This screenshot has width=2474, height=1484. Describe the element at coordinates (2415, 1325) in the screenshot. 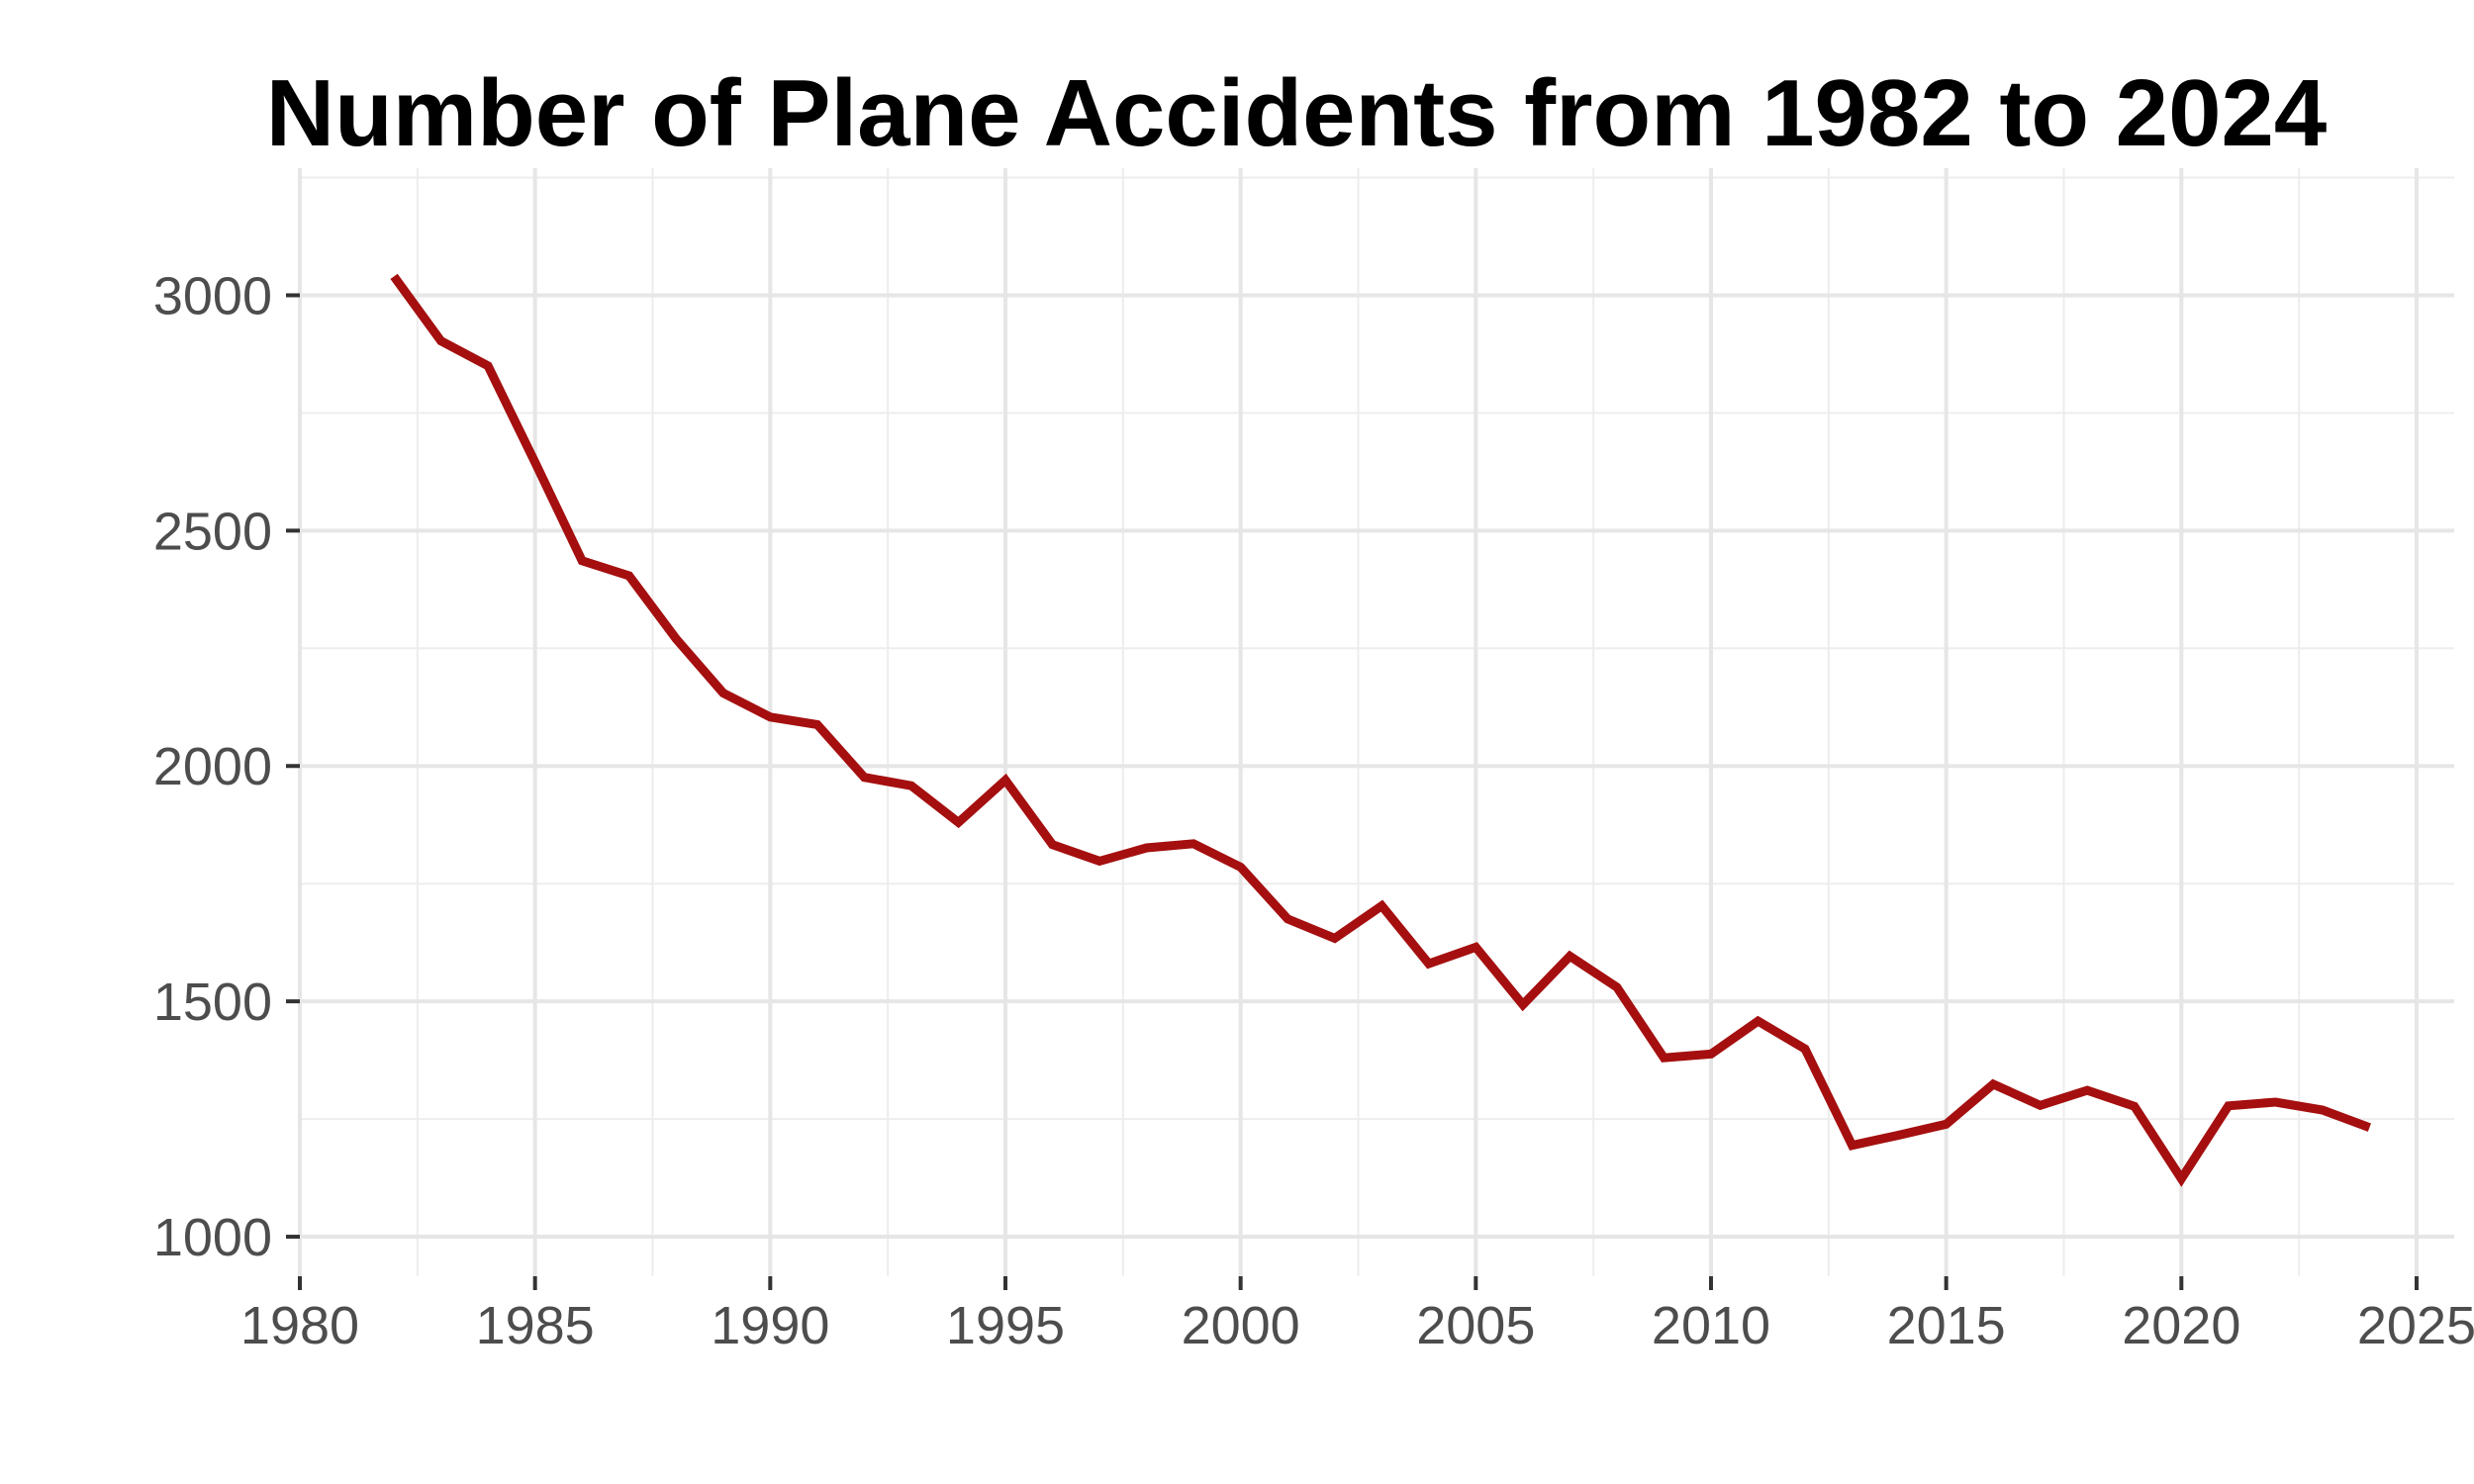

I see `x-tick-label: 2025` at that location.